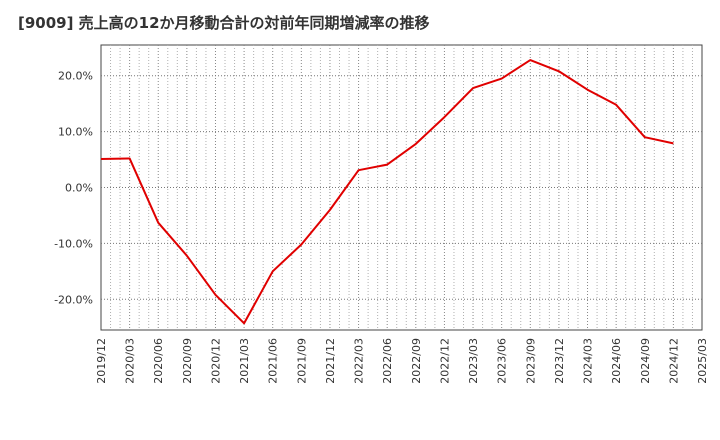  I want to click on x-tick-label: 2022/12, so click(444, 361).